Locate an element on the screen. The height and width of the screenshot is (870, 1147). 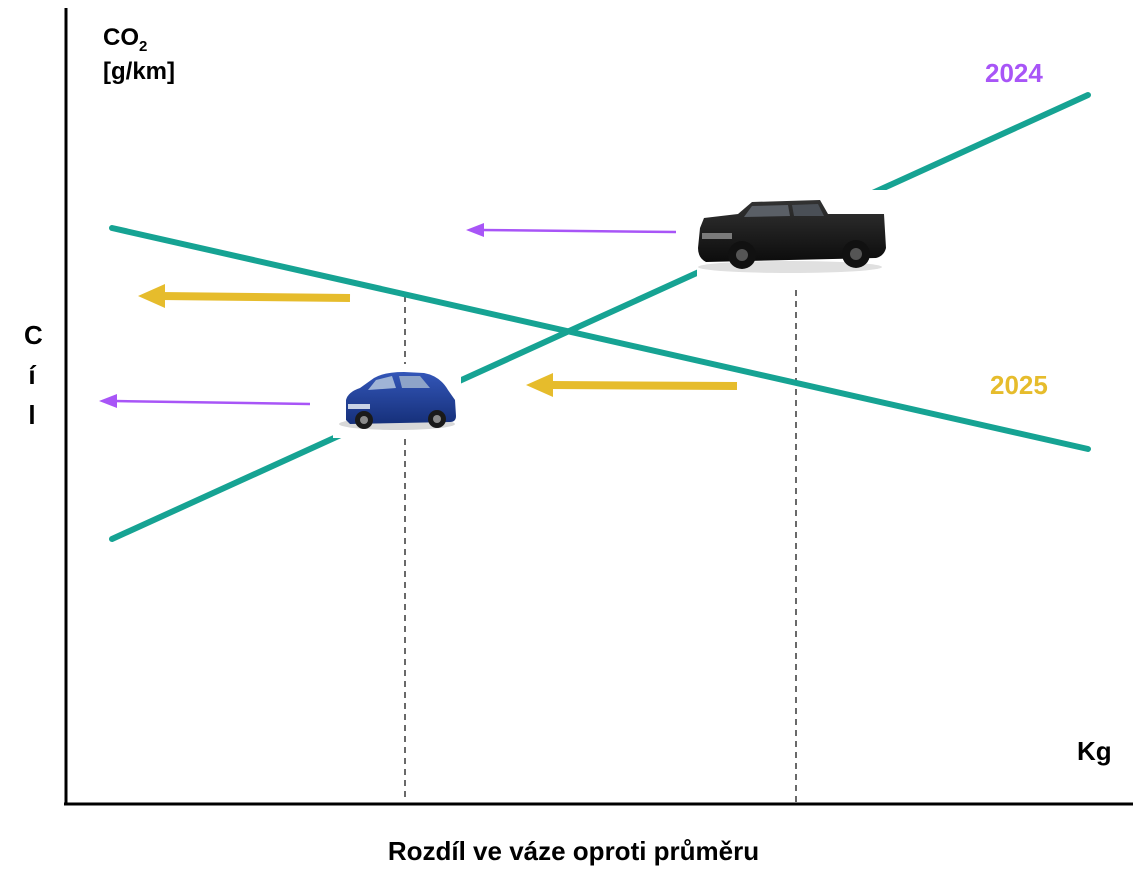
target-side-letter: í is located at coordinates (32, 375).